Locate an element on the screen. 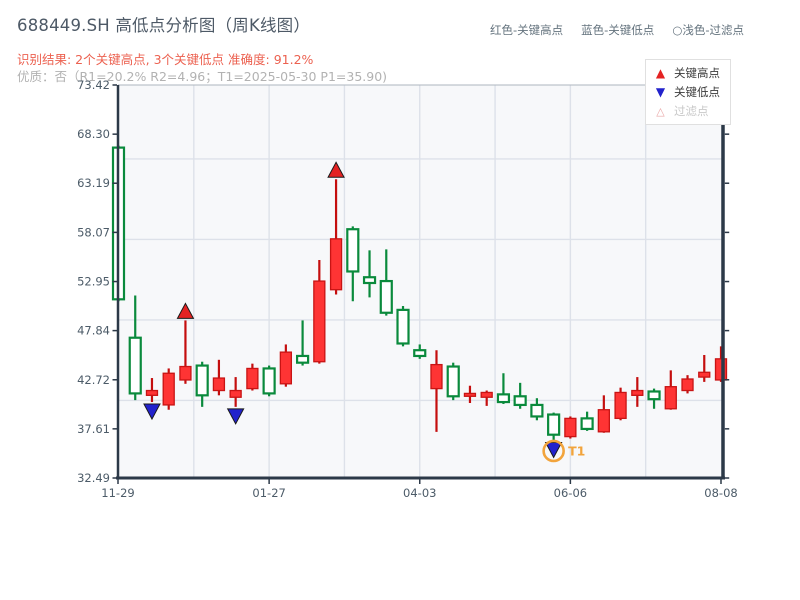  y-tick-label: 73.42 is located at coordinates (93, 85).